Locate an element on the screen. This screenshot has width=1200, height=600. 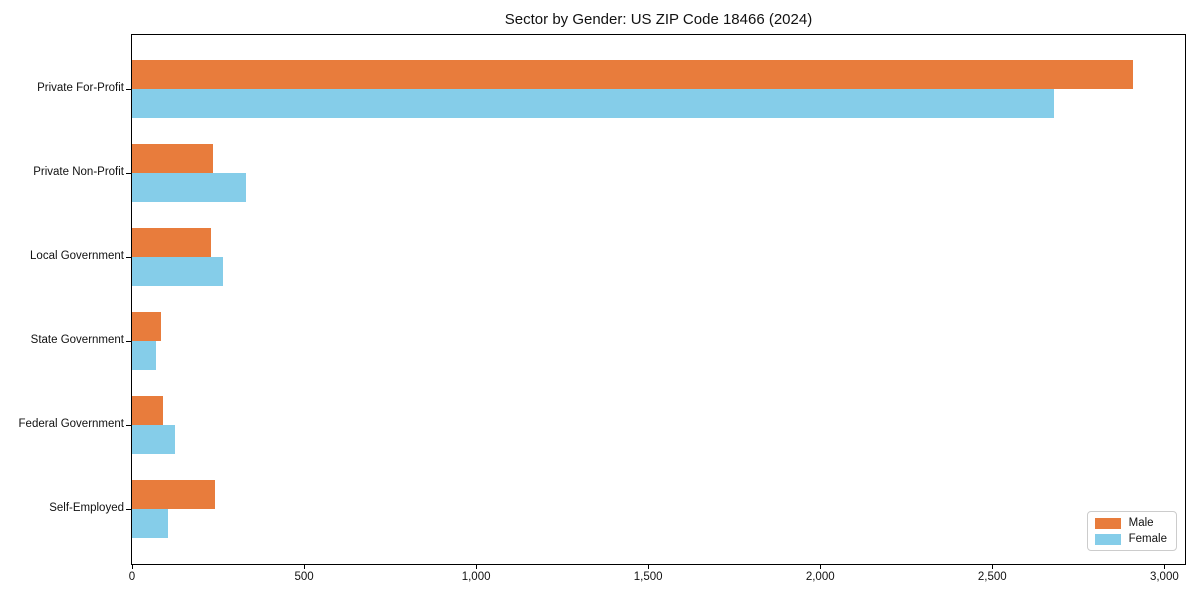
xtick-label-0: 0 is located at coordinates (132, 577).